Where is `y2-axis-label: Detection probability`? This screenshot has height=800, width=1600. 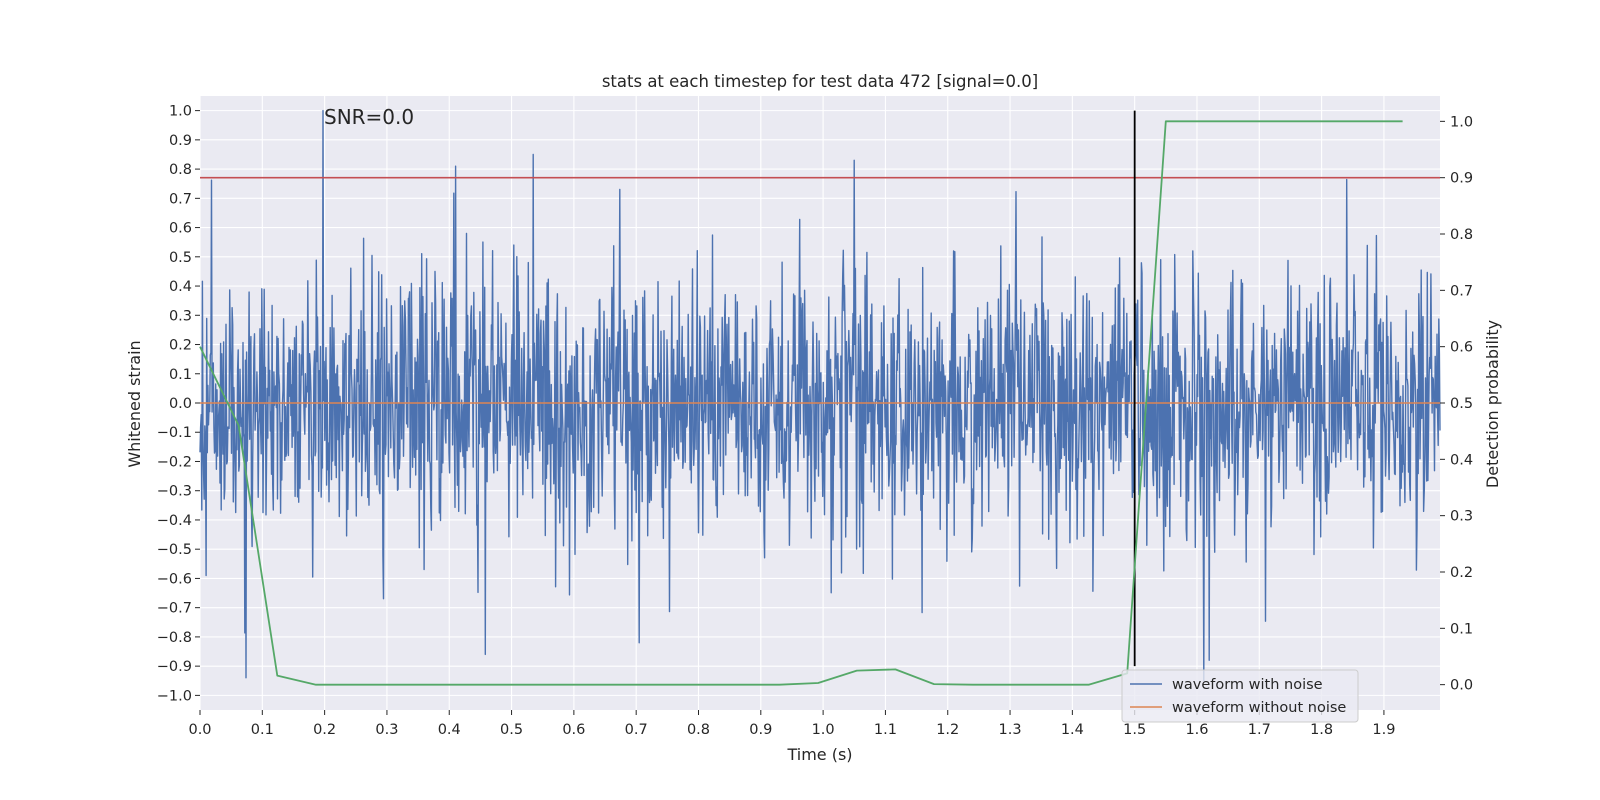 y2-axis-label: Detection probability is located at coordinates (1492, 404).